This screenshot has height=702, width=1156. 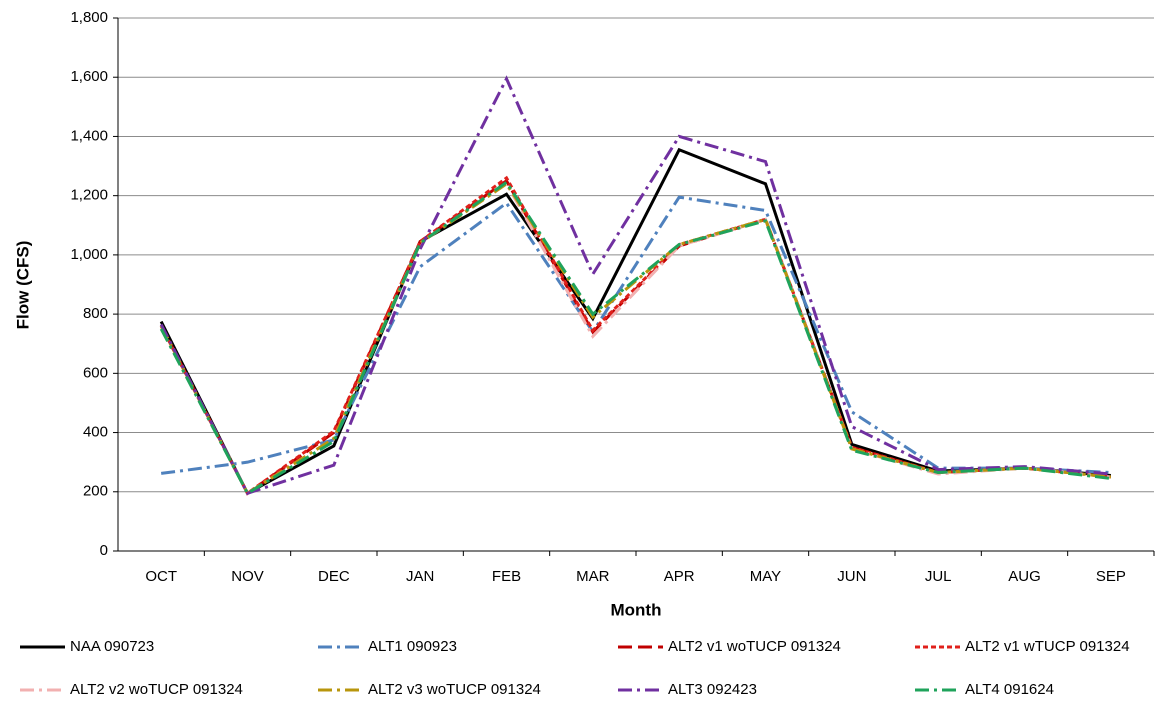 What do you see at coordinates (712, 689) in the screenshot?
I see `legend-label: ALT3 092423` at bounding box center [712, 689].